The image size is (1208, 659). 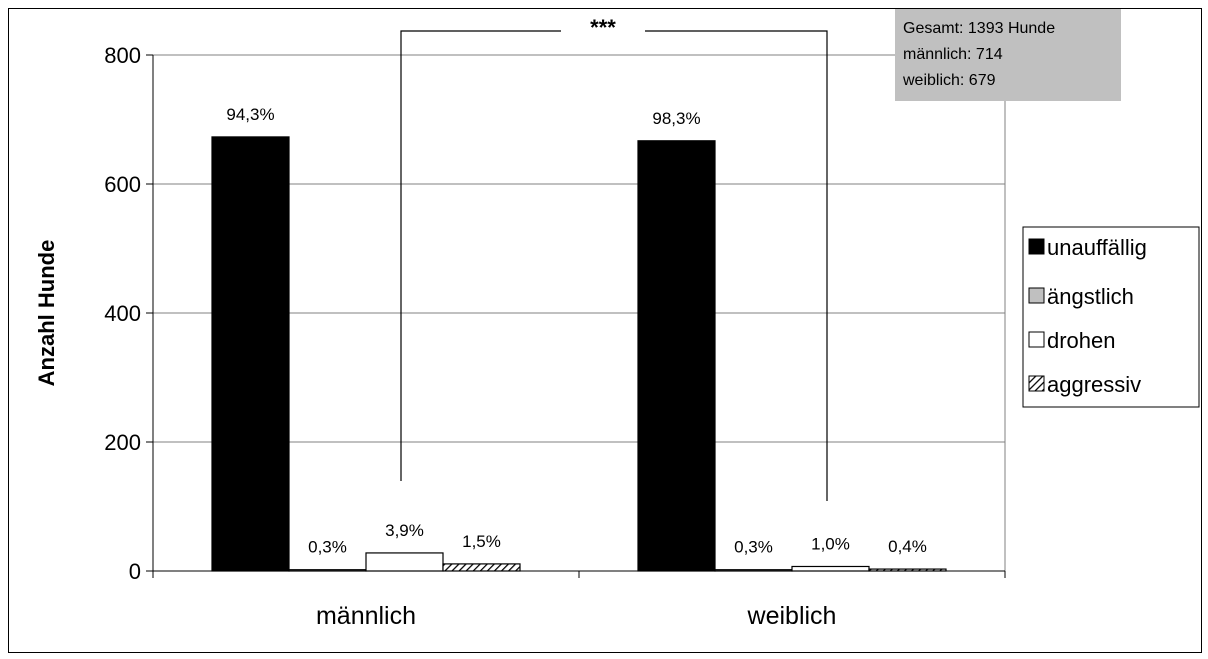 I want to click on y-tick-label: 200, so click(x=122, y=442).